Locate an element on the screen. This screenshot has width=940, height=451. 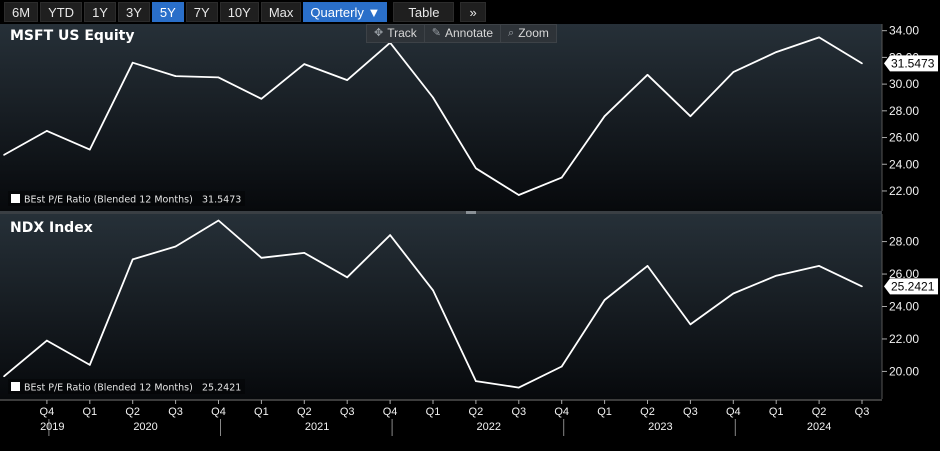
magnifier-icon: ⌕ is located at coordinates (511, 33).